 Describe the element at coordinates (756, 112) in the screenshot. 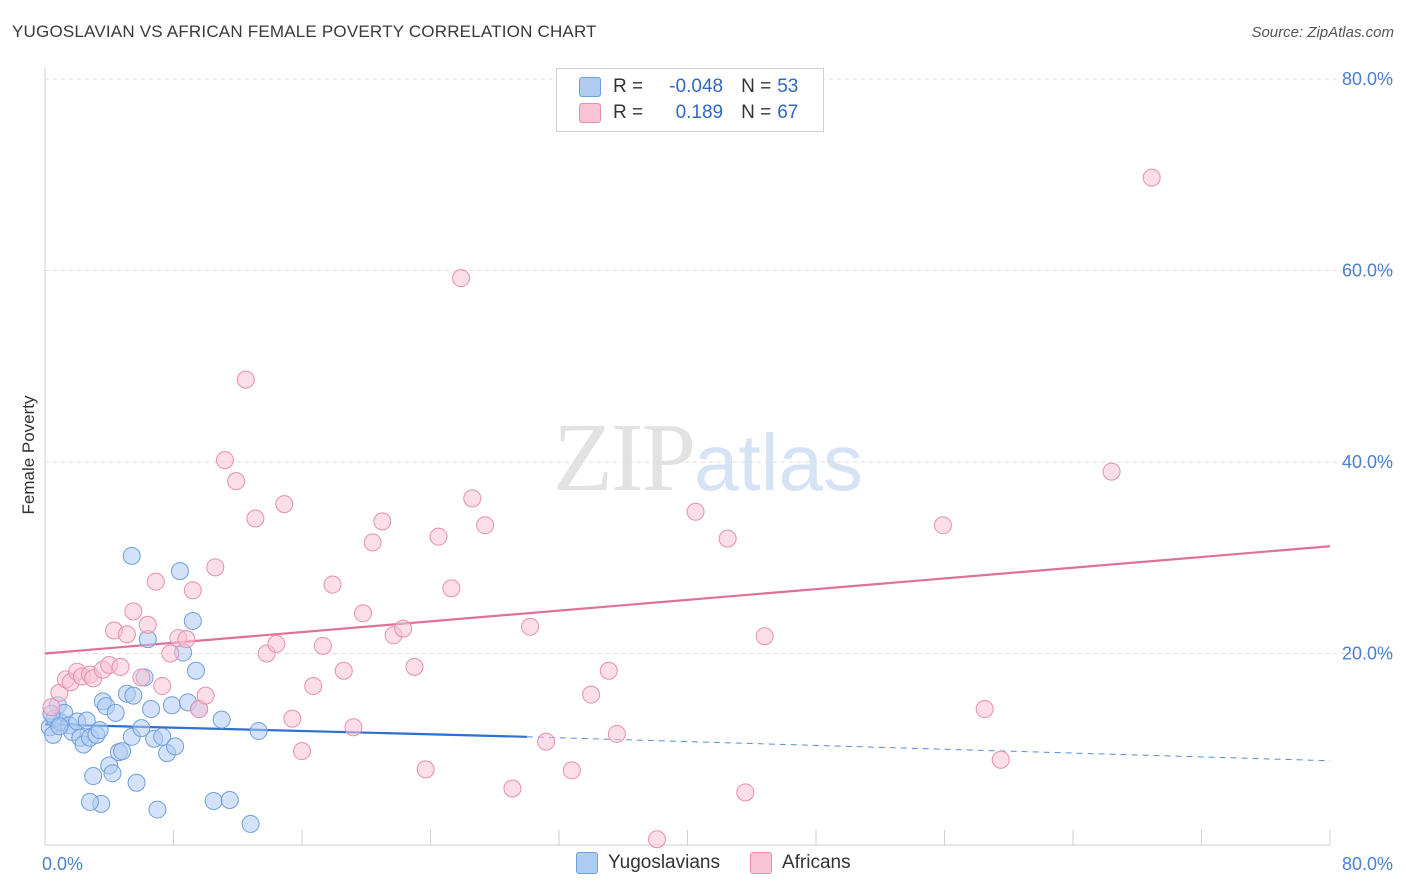

I see `legend-n-label: N =` at that location.